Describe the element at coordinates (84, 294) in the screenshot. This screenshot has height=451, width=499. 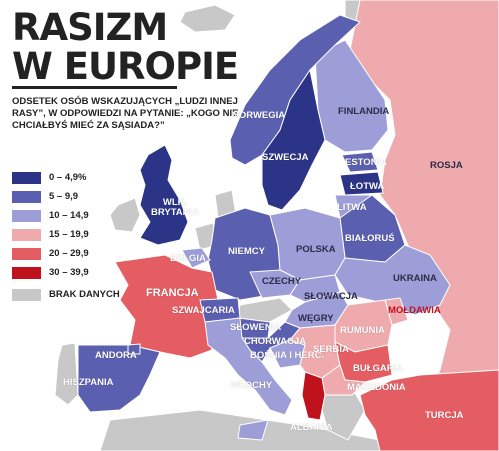
I see `legend-label: BRAK DANYCH` at that location.